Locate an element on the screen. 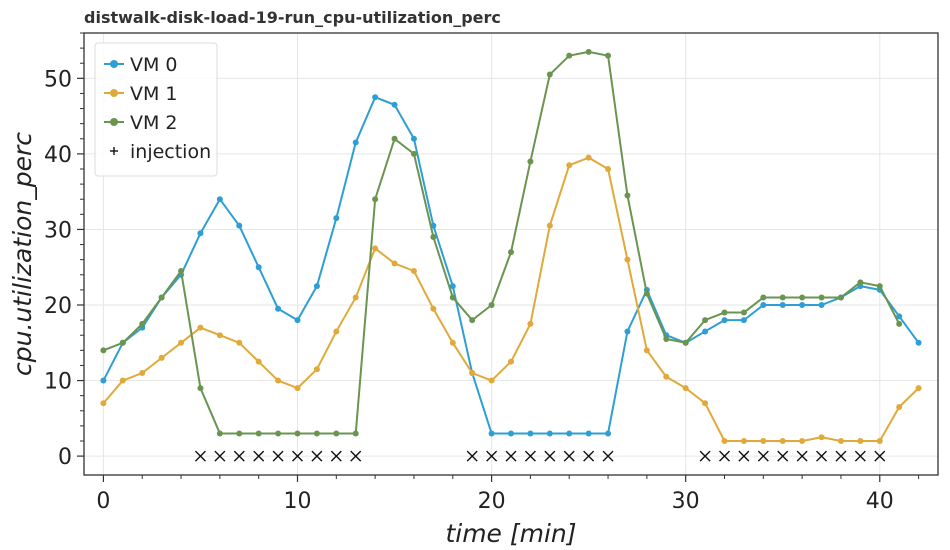  y-tick-label: 10 is located at coordinates (58, 382).